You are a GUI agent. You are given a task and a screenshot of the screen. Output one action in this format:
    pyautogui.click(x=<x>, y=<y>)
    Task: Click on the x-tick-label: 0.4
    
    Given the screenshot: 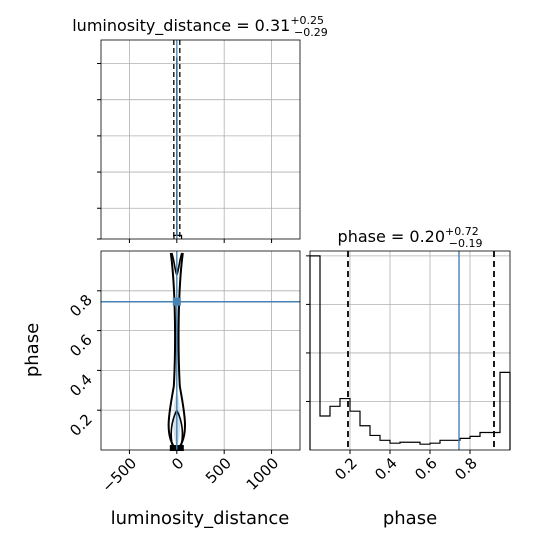 What is the action you would take?
    pyautogui.click(x=386, y=469)
    